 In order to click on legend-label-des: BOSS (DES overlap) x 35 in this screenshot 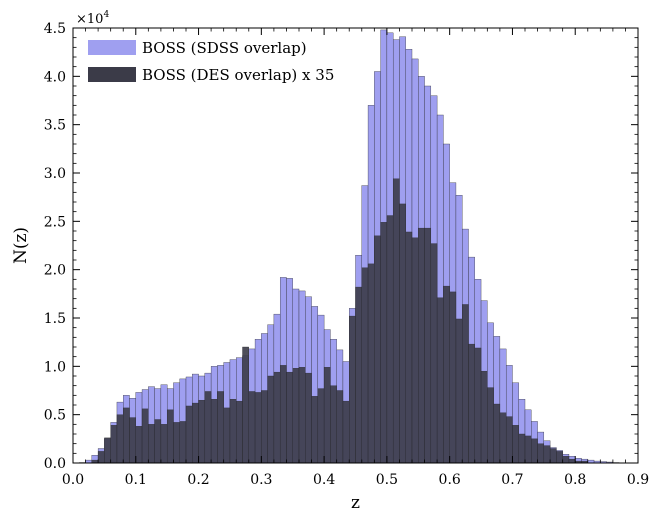, I will do `click(238, 75)`.